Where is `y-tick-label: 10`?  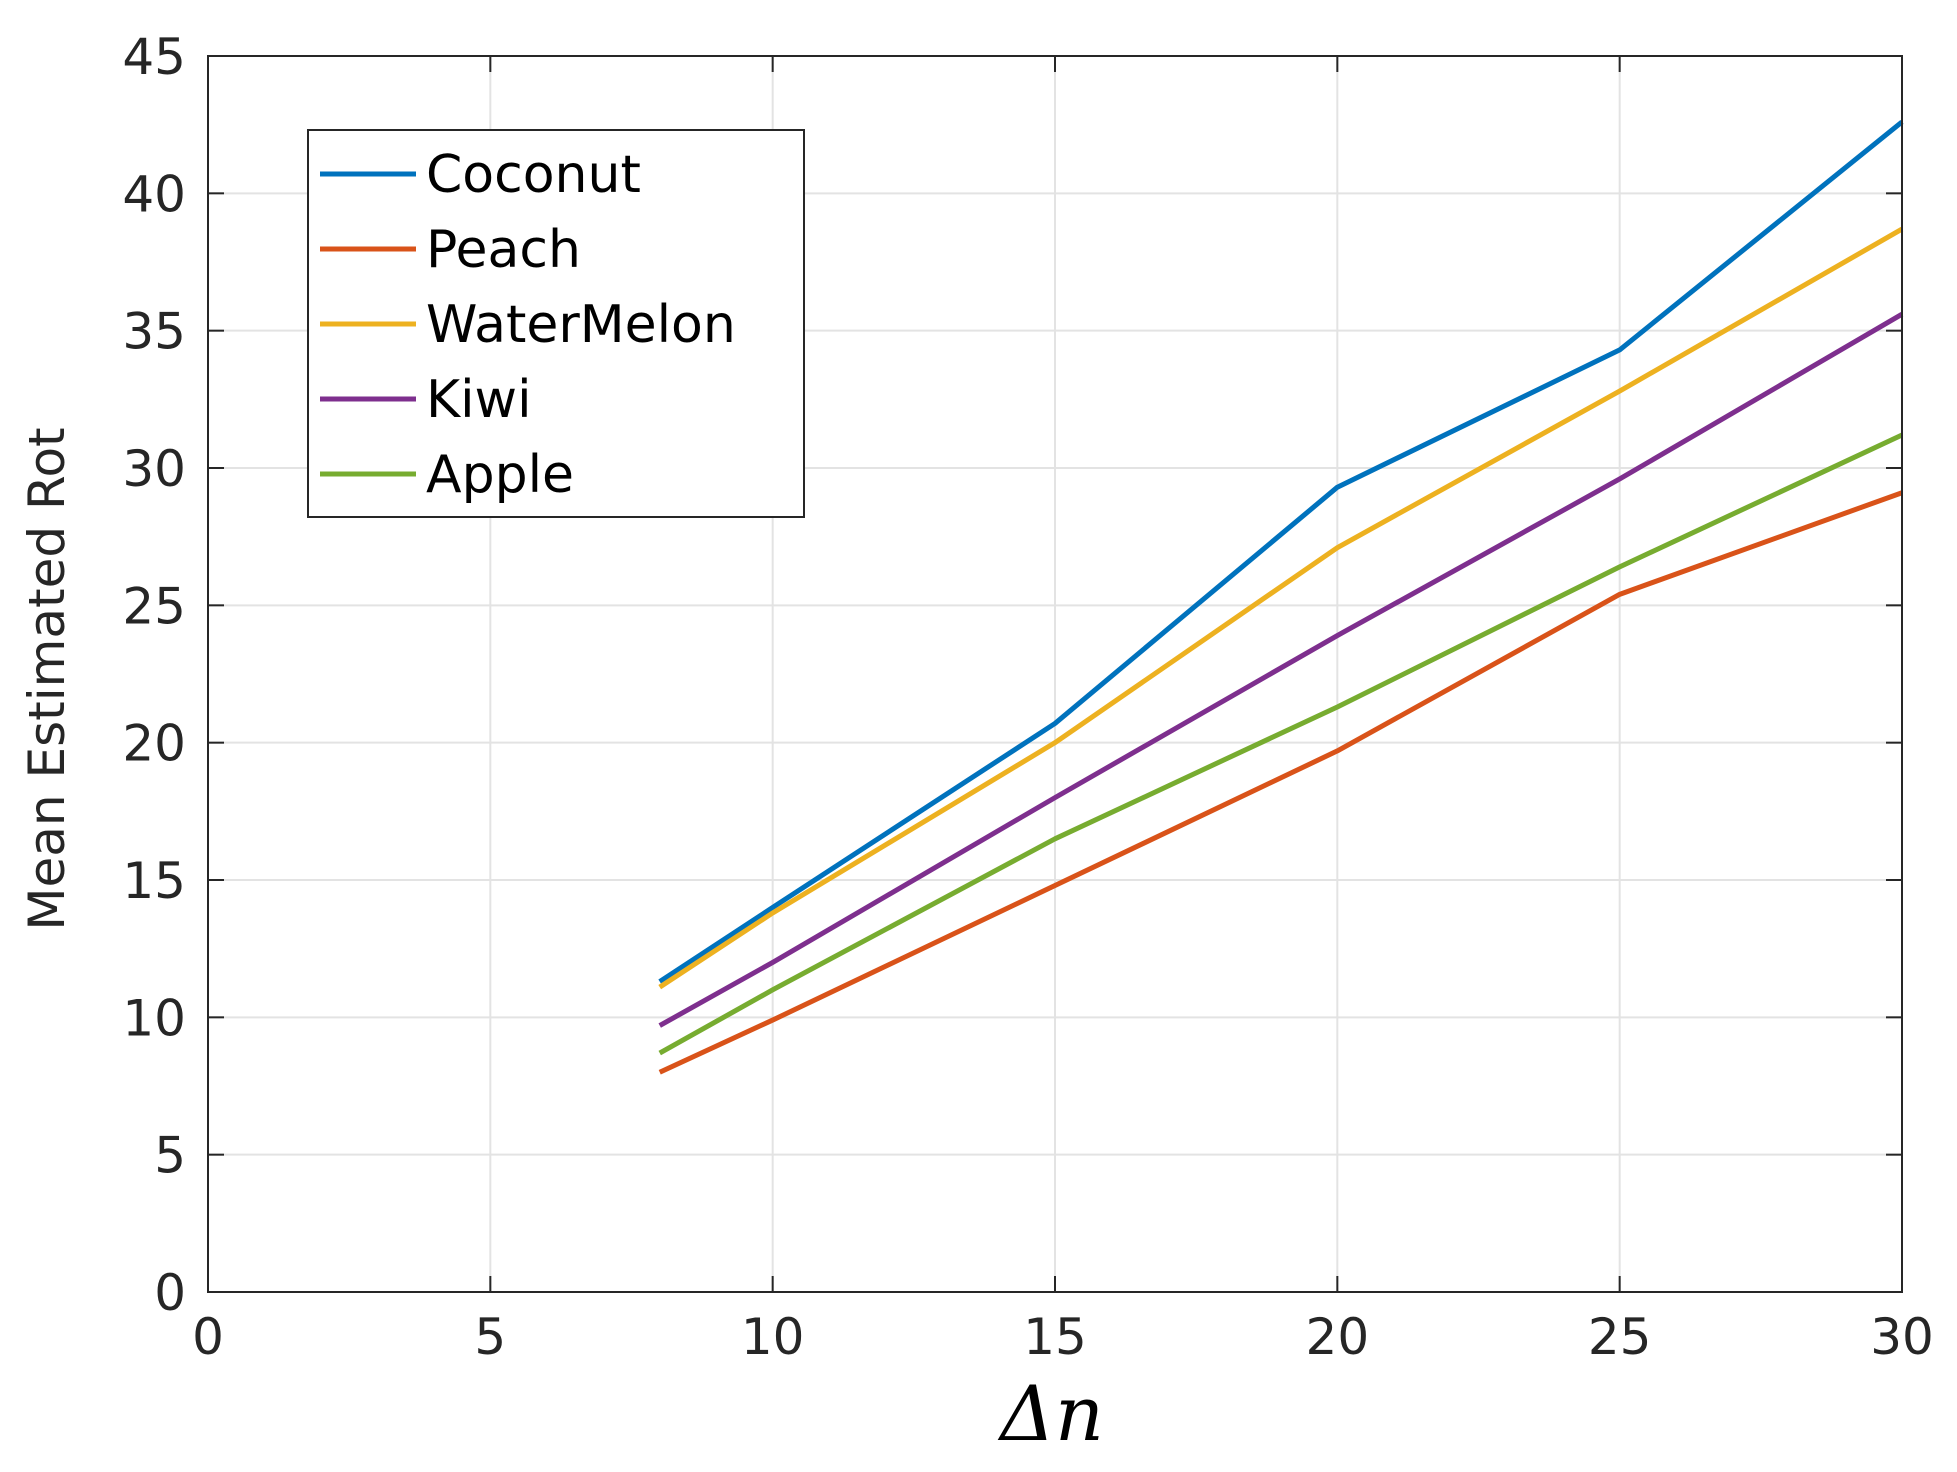 y-tick-label: 10 is located at coordinates (154, 1018).